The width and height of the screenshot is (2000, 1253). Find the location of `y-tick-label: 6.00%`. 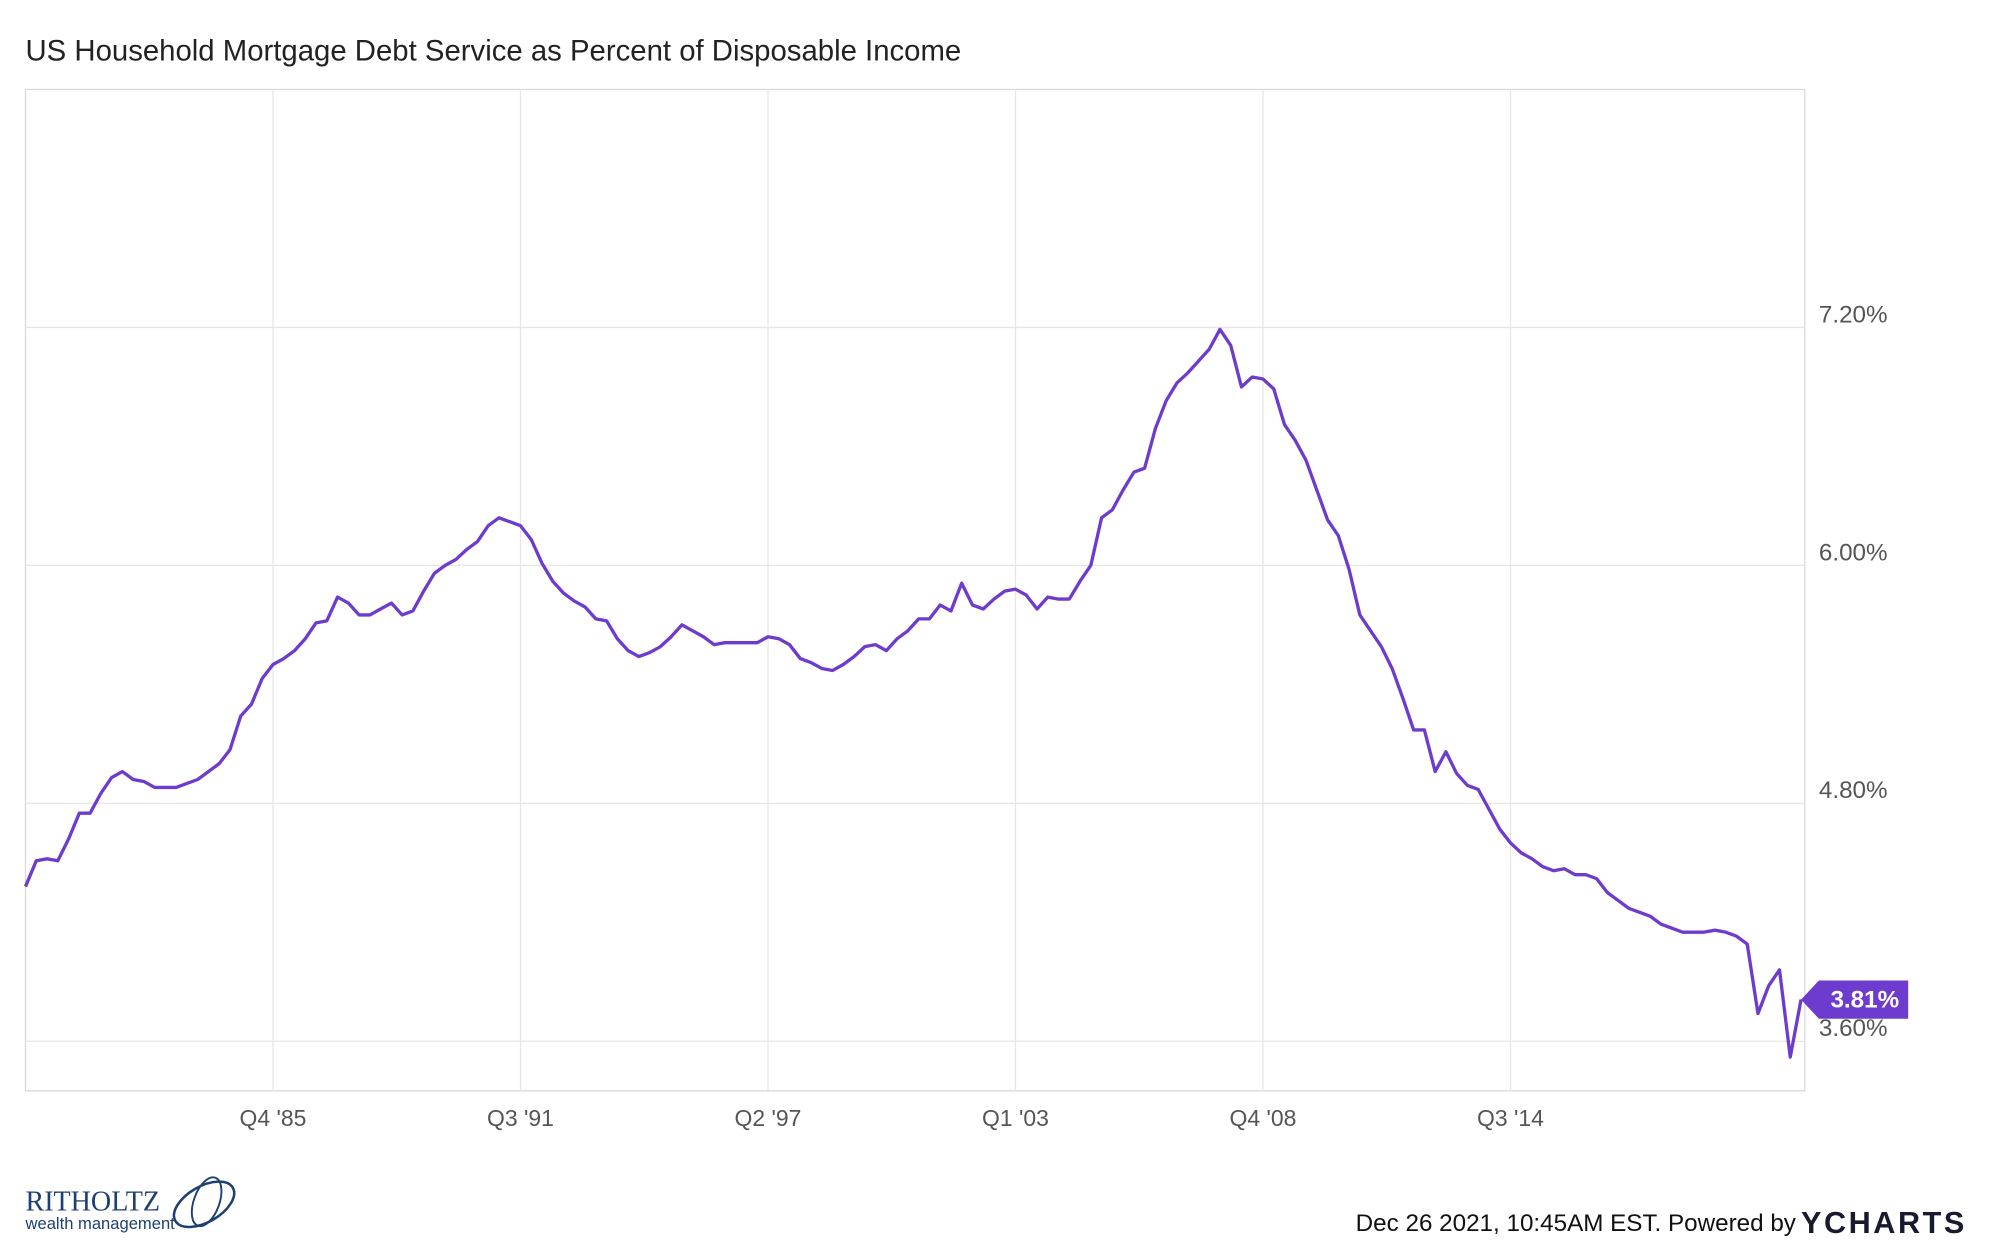

y-tick-label: 6.00% is located at coordinates (1853, 552).